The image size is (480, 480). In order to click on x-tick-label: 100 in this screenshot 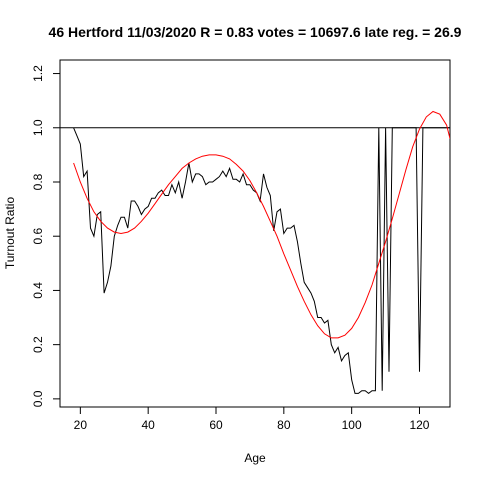, I will do `click(352, 425)`.